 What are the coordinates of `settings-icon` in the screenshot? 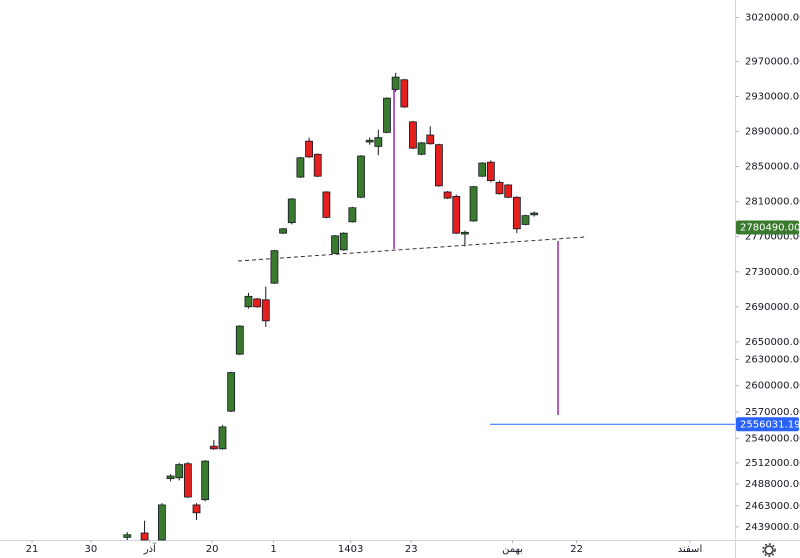 It's located at (769, 550).